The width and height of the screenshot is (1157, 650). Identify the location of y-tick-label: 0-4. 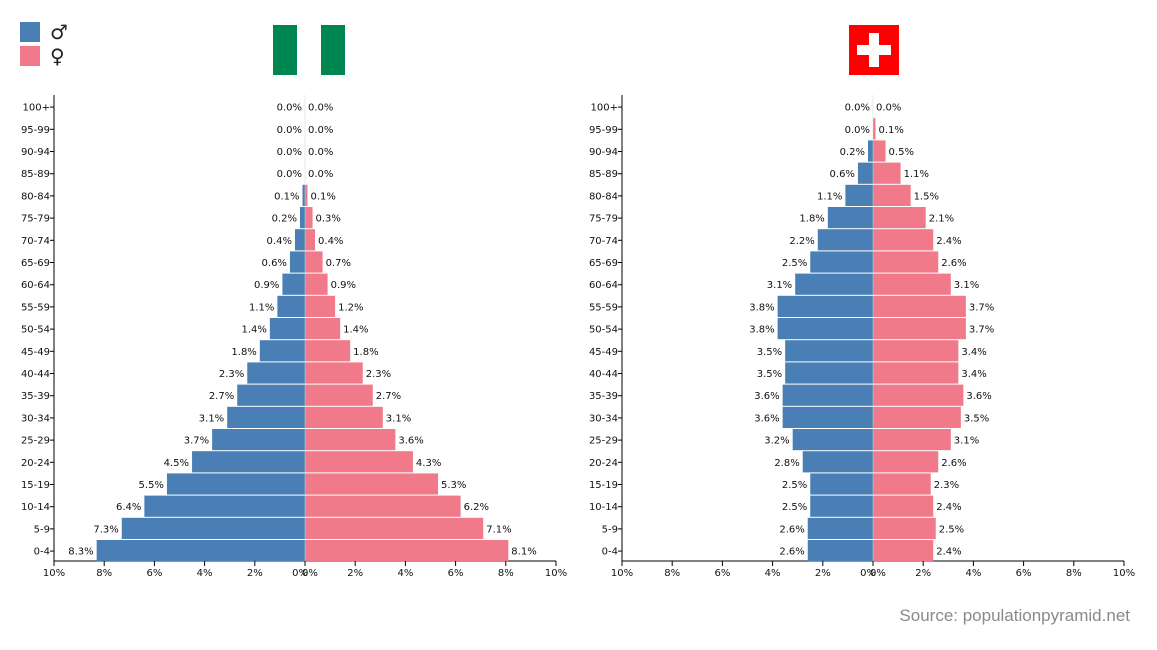
(610, 552).